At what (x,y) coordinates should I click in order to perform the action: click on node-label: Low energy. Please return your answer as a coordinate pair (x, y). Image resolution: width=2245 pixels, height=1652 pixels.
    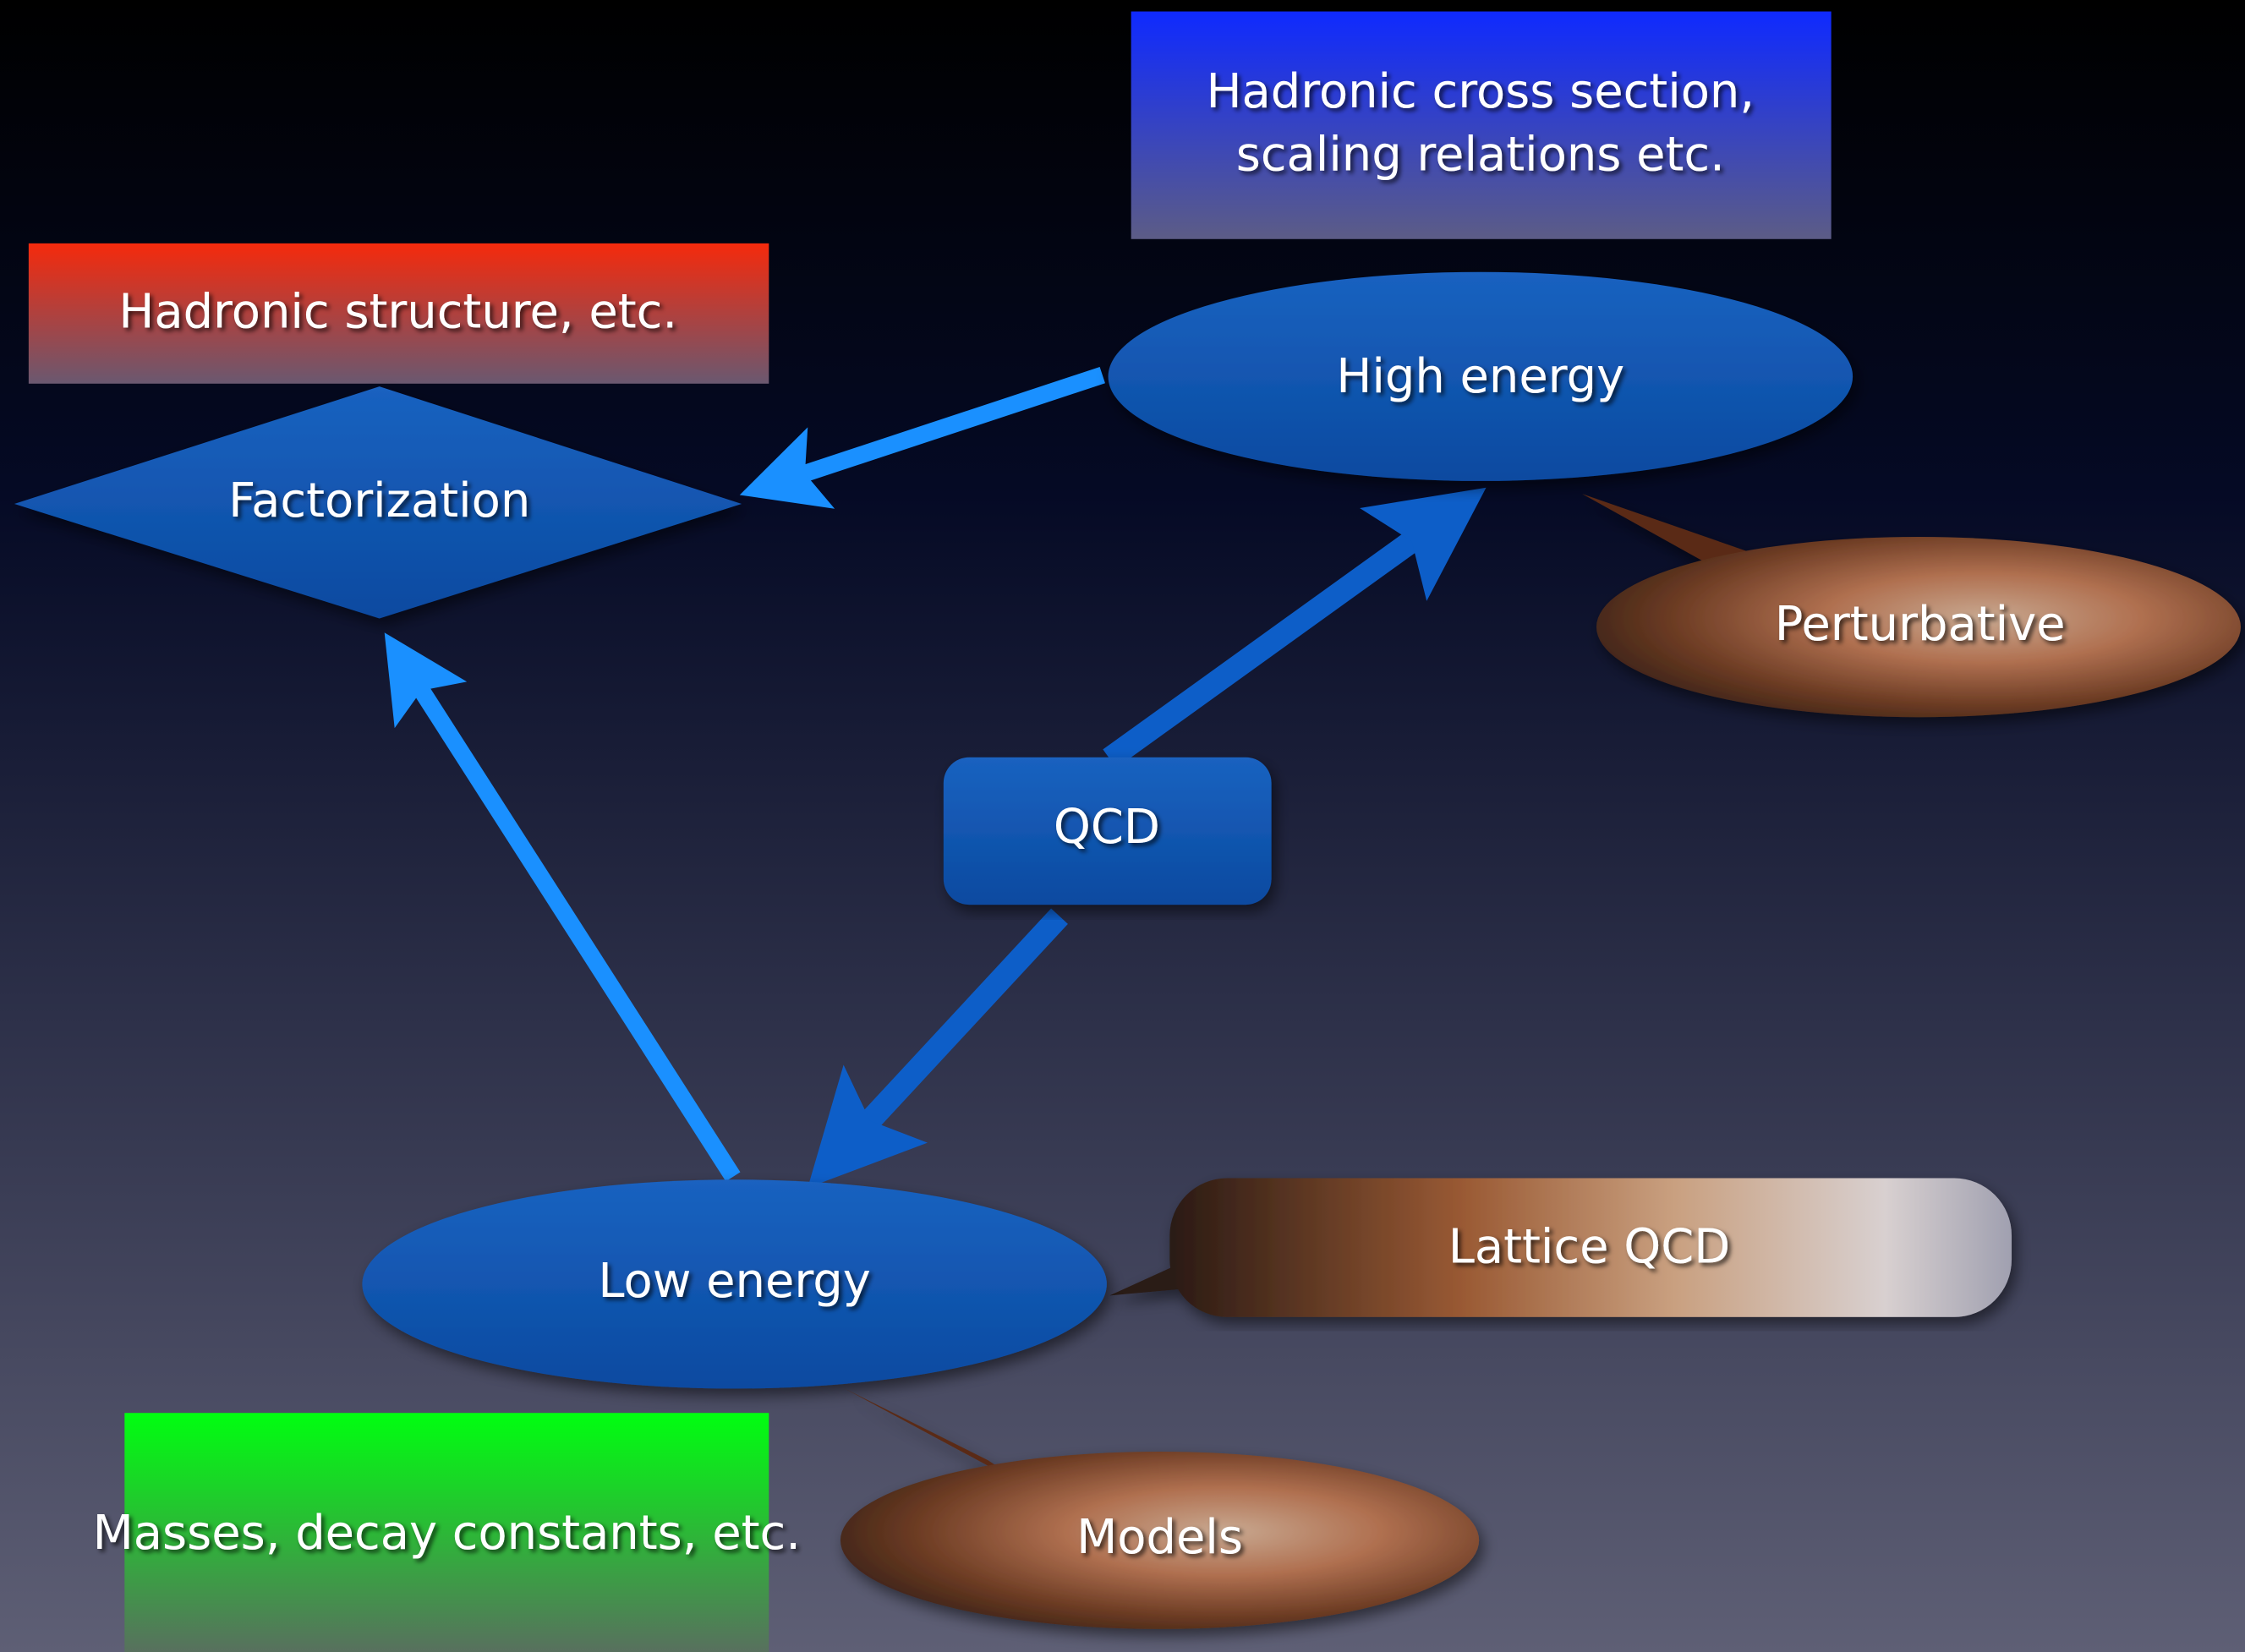
    Looking at the image, I should click on (734, 1282).